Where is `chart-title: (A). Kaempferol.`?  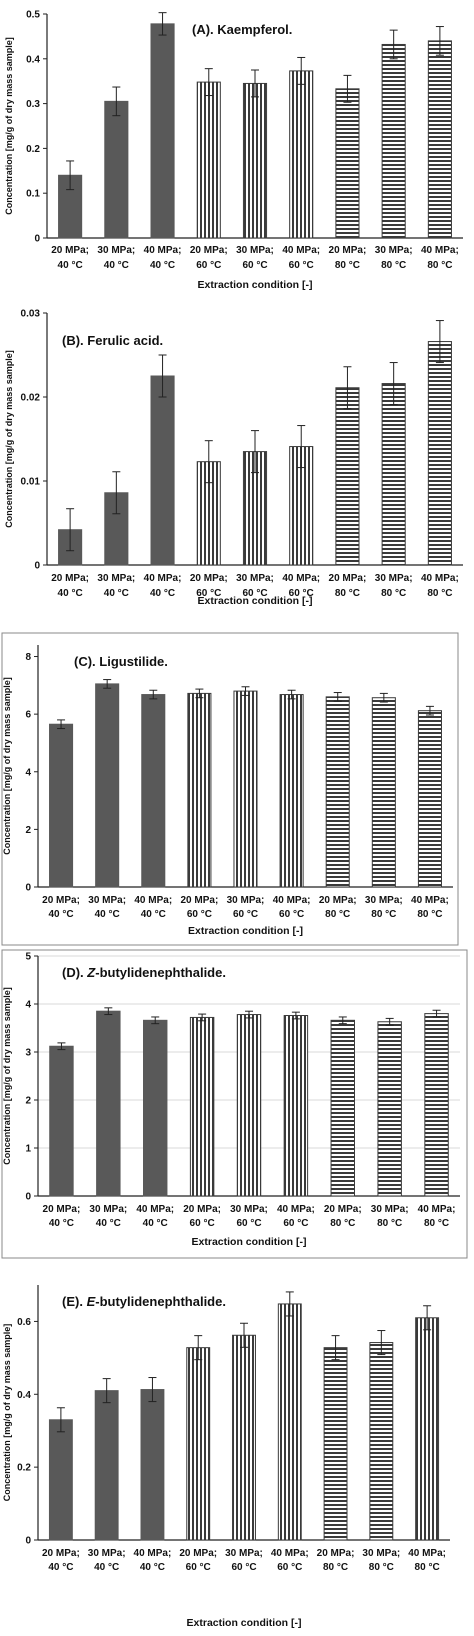 chart-title: (A). Kaempferol. is located at coordinates (242, 29).